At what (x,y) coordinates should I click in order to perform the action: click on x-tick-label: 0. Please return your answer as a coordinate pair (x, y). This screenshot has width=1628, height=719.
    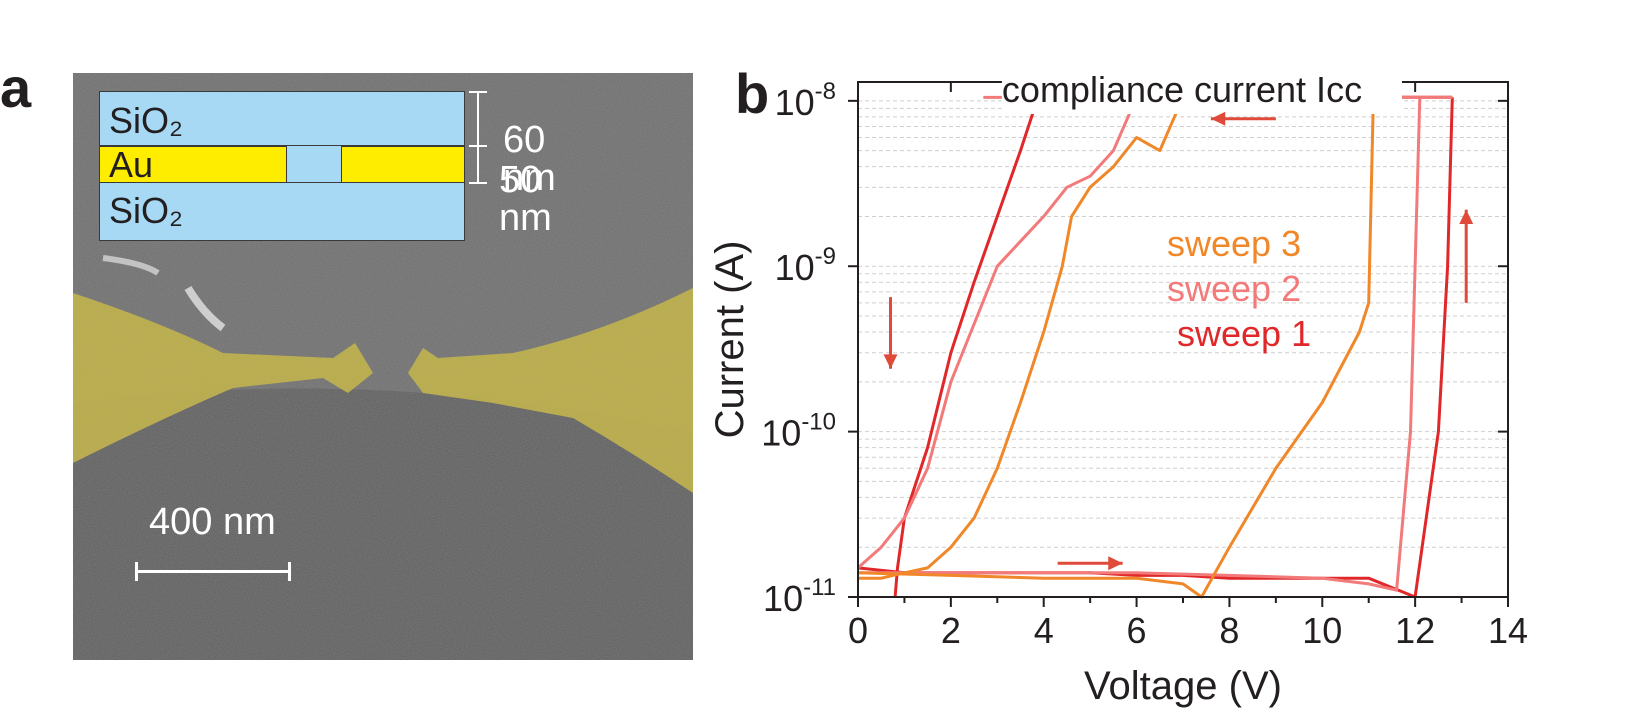
    Looking at the image, I should click on (858, 630).